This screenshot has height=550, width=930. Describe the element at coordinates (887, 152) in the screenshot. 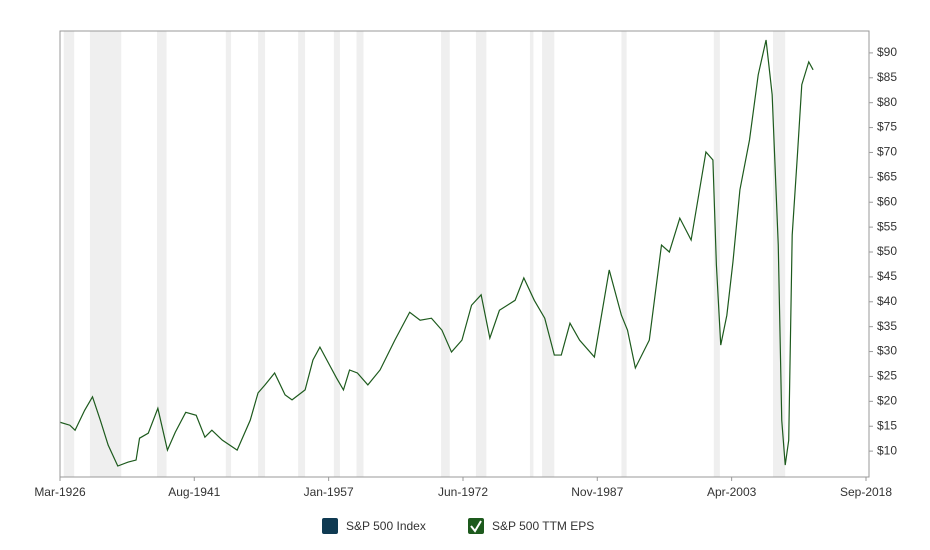

I see `y-tick-label: $70` at that location.